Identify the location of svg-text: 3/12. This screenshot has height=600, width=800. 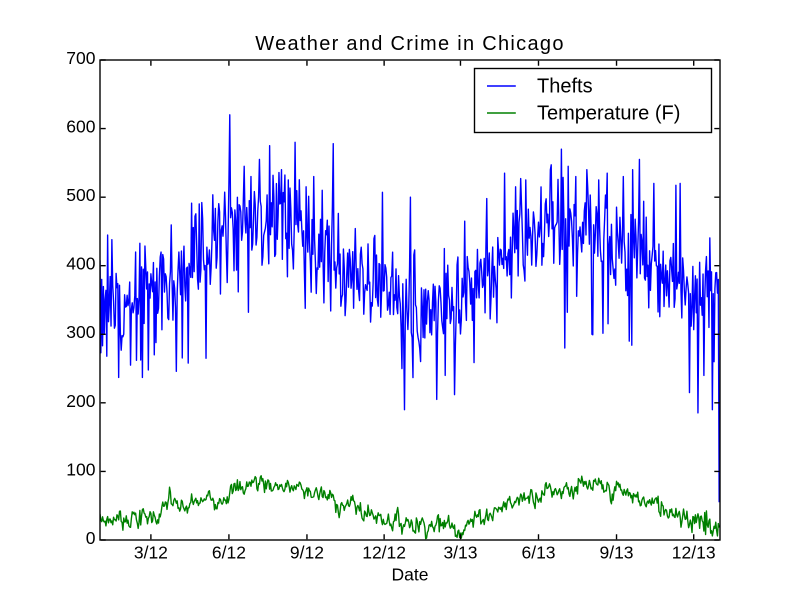
(151, 553).